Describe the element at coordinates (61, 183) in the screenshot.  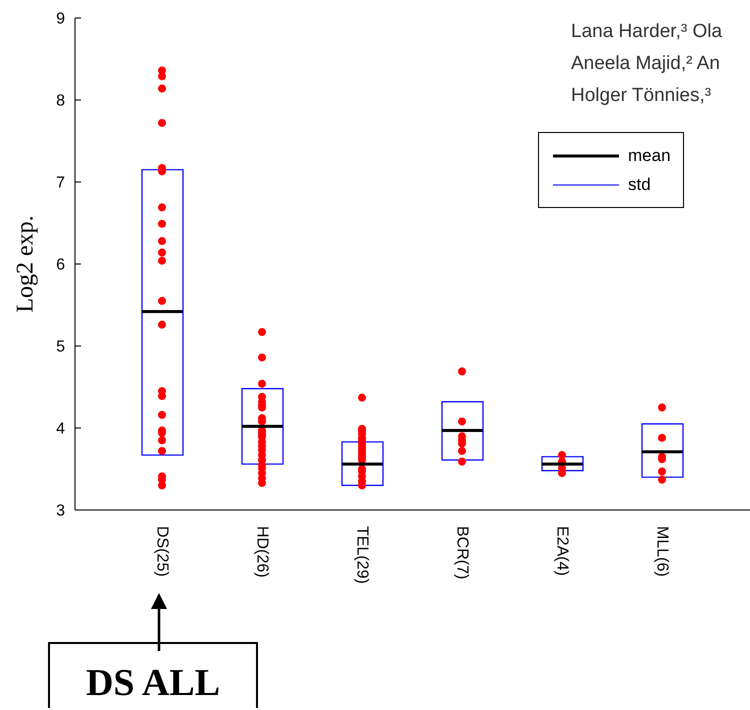
I see `y-tick-label: 7` at that location.